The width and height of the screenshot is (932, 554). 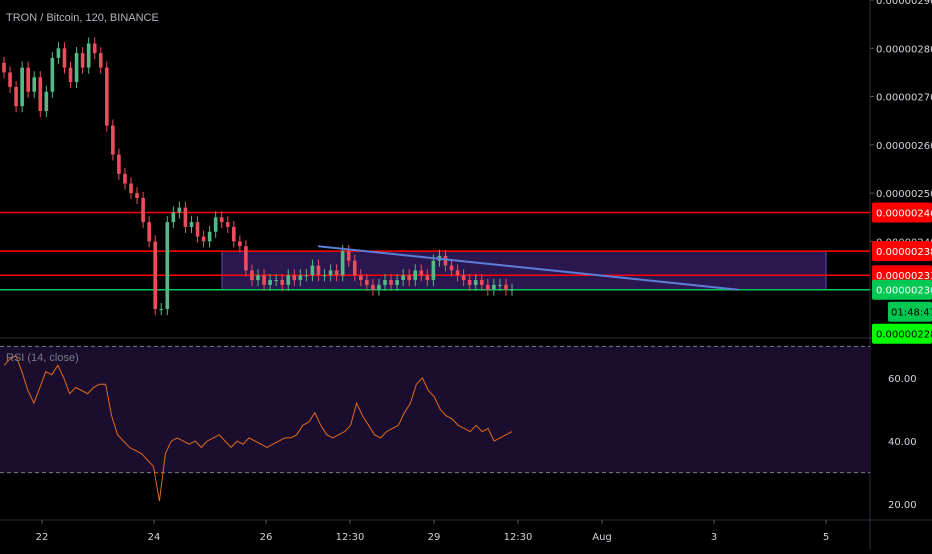 I want to click on price-badge-label: 0.00000238, so click(x=904, y=252).